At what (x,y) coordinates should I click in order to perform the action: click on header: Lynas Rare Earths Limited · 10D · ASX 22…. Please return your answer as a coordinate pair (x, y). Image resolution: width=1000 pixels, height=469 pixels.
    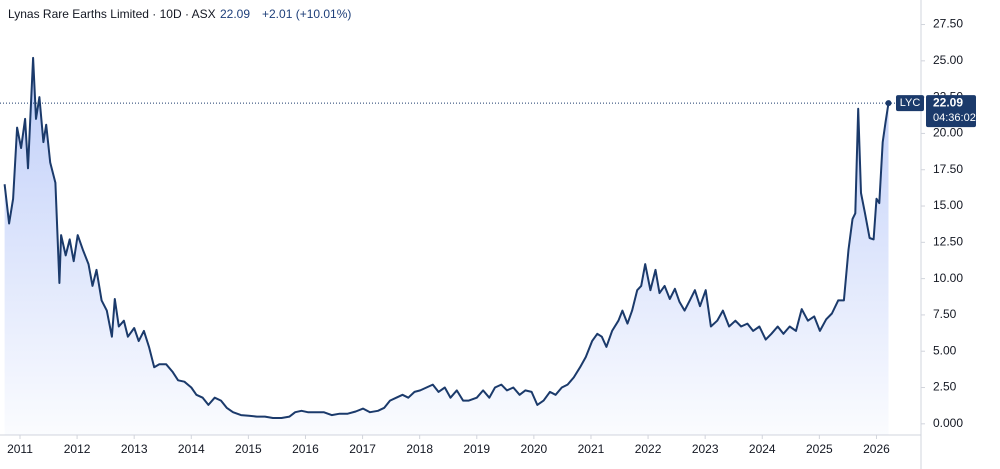
    Looking at the image, I should click on (179, 14).